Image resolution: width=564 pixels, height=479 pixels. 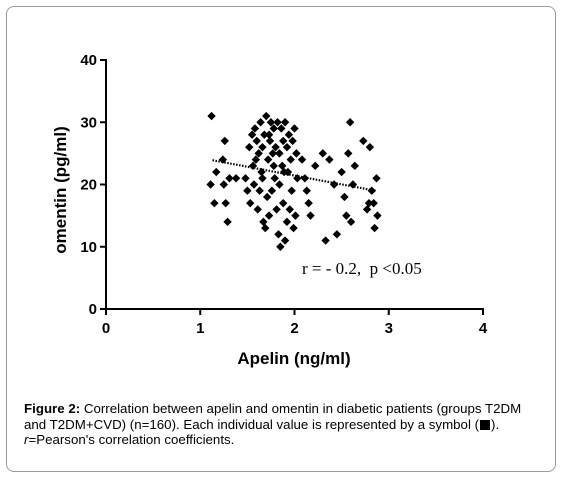 I want to click on square-symbol-icon, so click(x=485, y=424).